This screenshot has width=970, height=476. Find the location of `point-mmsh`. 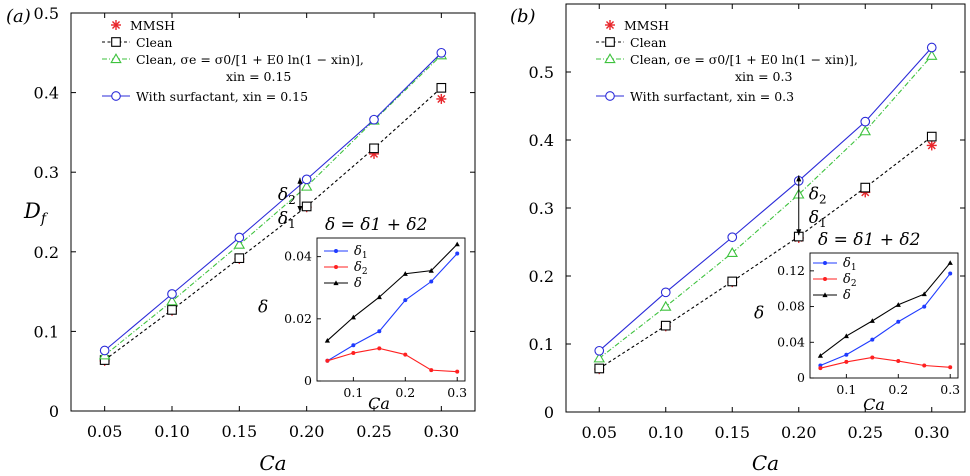

point-mmsh is located at coordinates (441, 98).